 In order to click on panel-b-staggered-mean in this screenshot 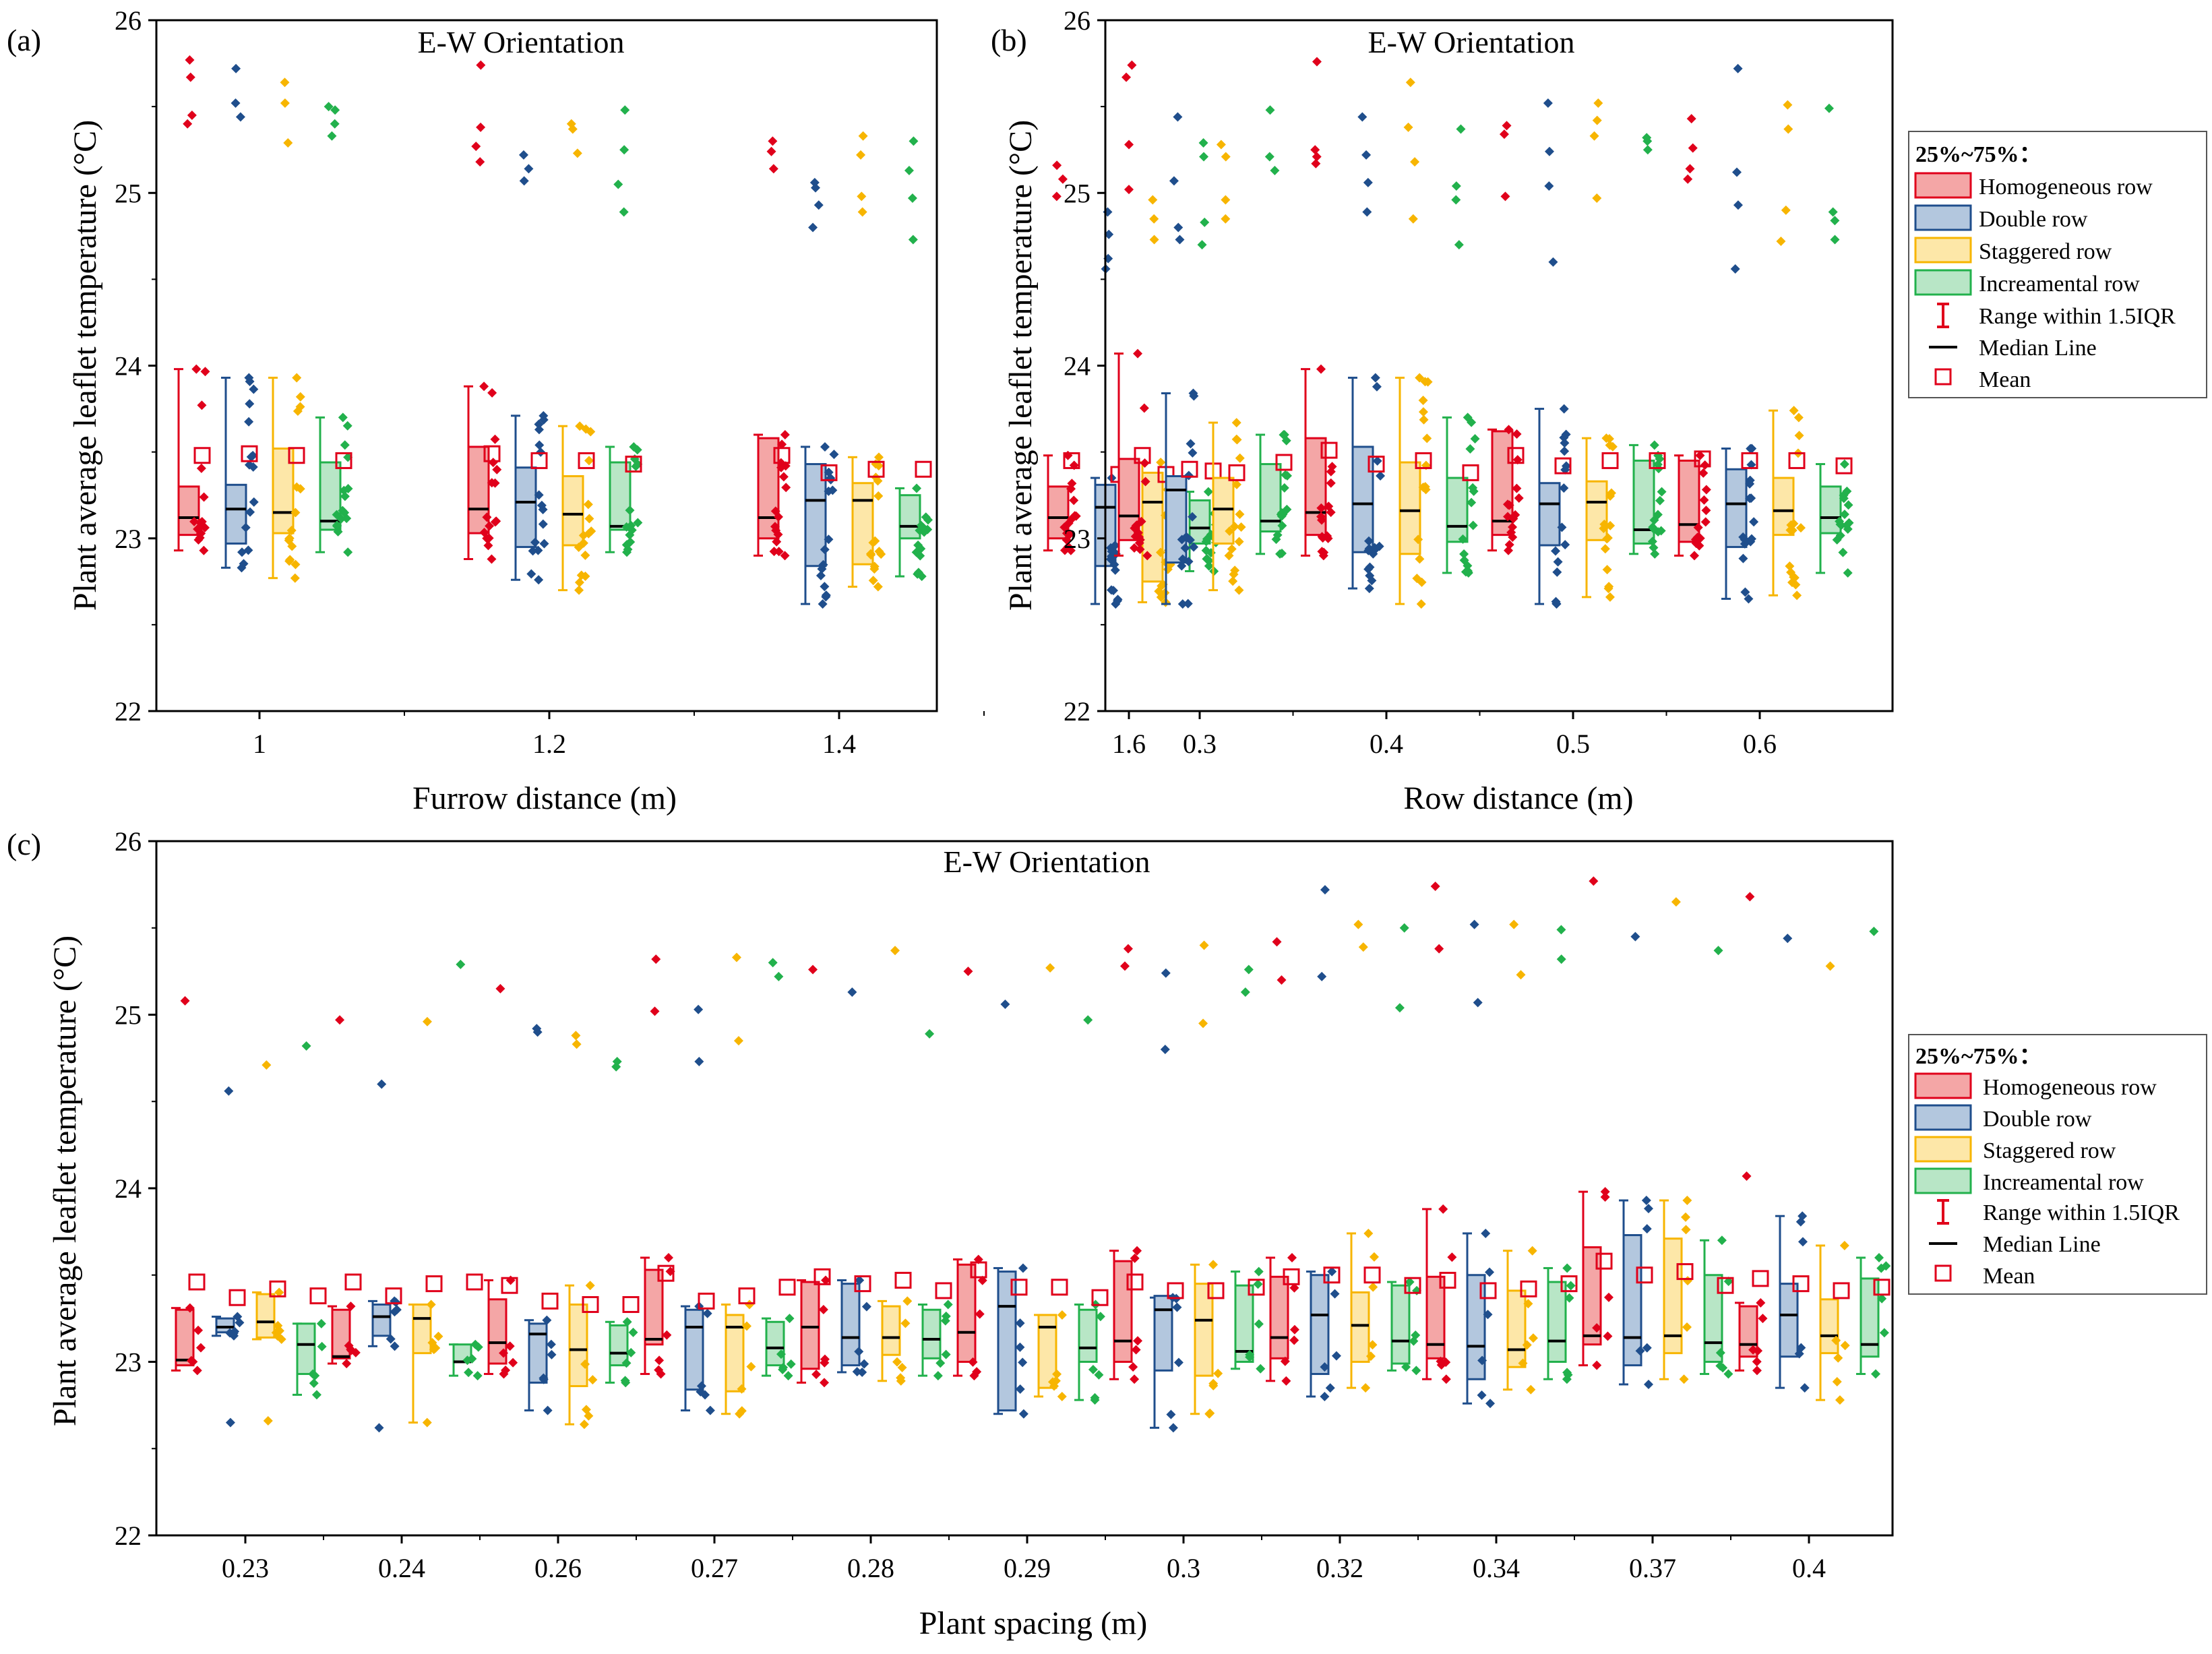, I will do `click(1424, 461)`.